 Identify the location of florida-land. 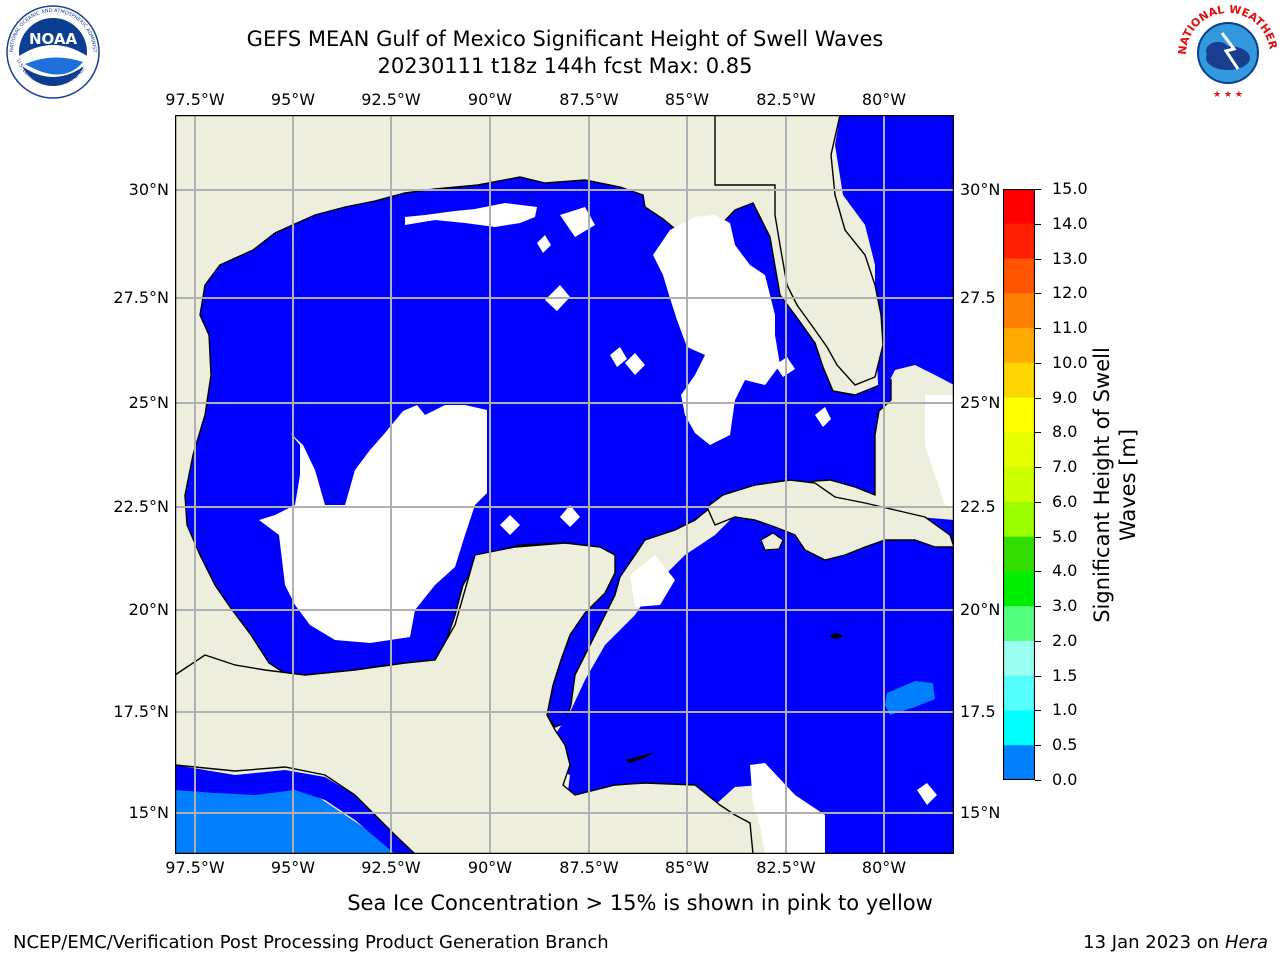
(799, 250).